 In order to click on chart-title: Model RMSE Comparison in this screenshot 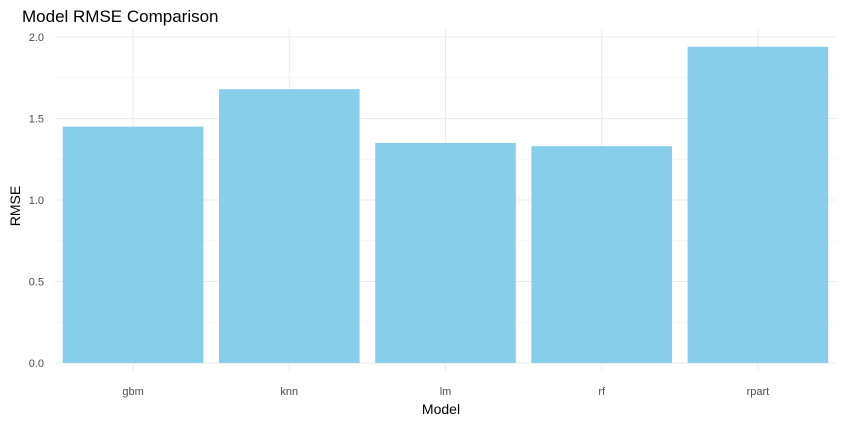, I will do `click(120, 16)`.